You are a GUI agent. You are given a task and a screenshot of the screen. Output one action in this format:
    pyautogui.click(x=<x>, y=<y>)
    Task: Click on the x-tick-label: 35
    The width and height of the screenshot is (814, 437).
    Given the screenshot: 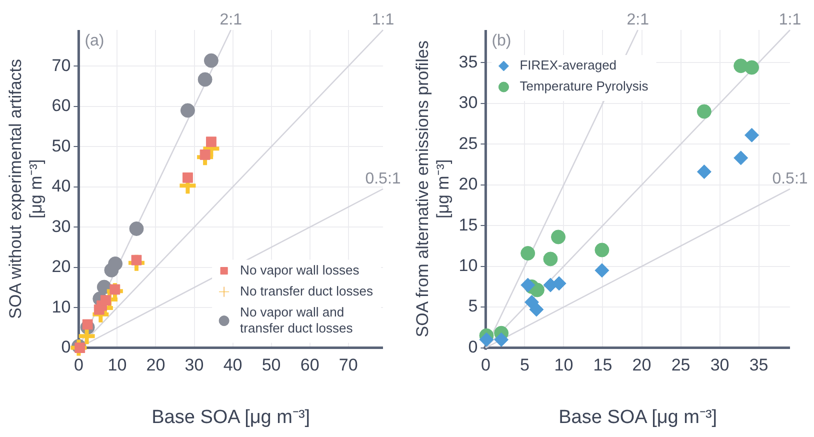 What is the action you would take?
    pyautogui.click(x=758, y=365)
    